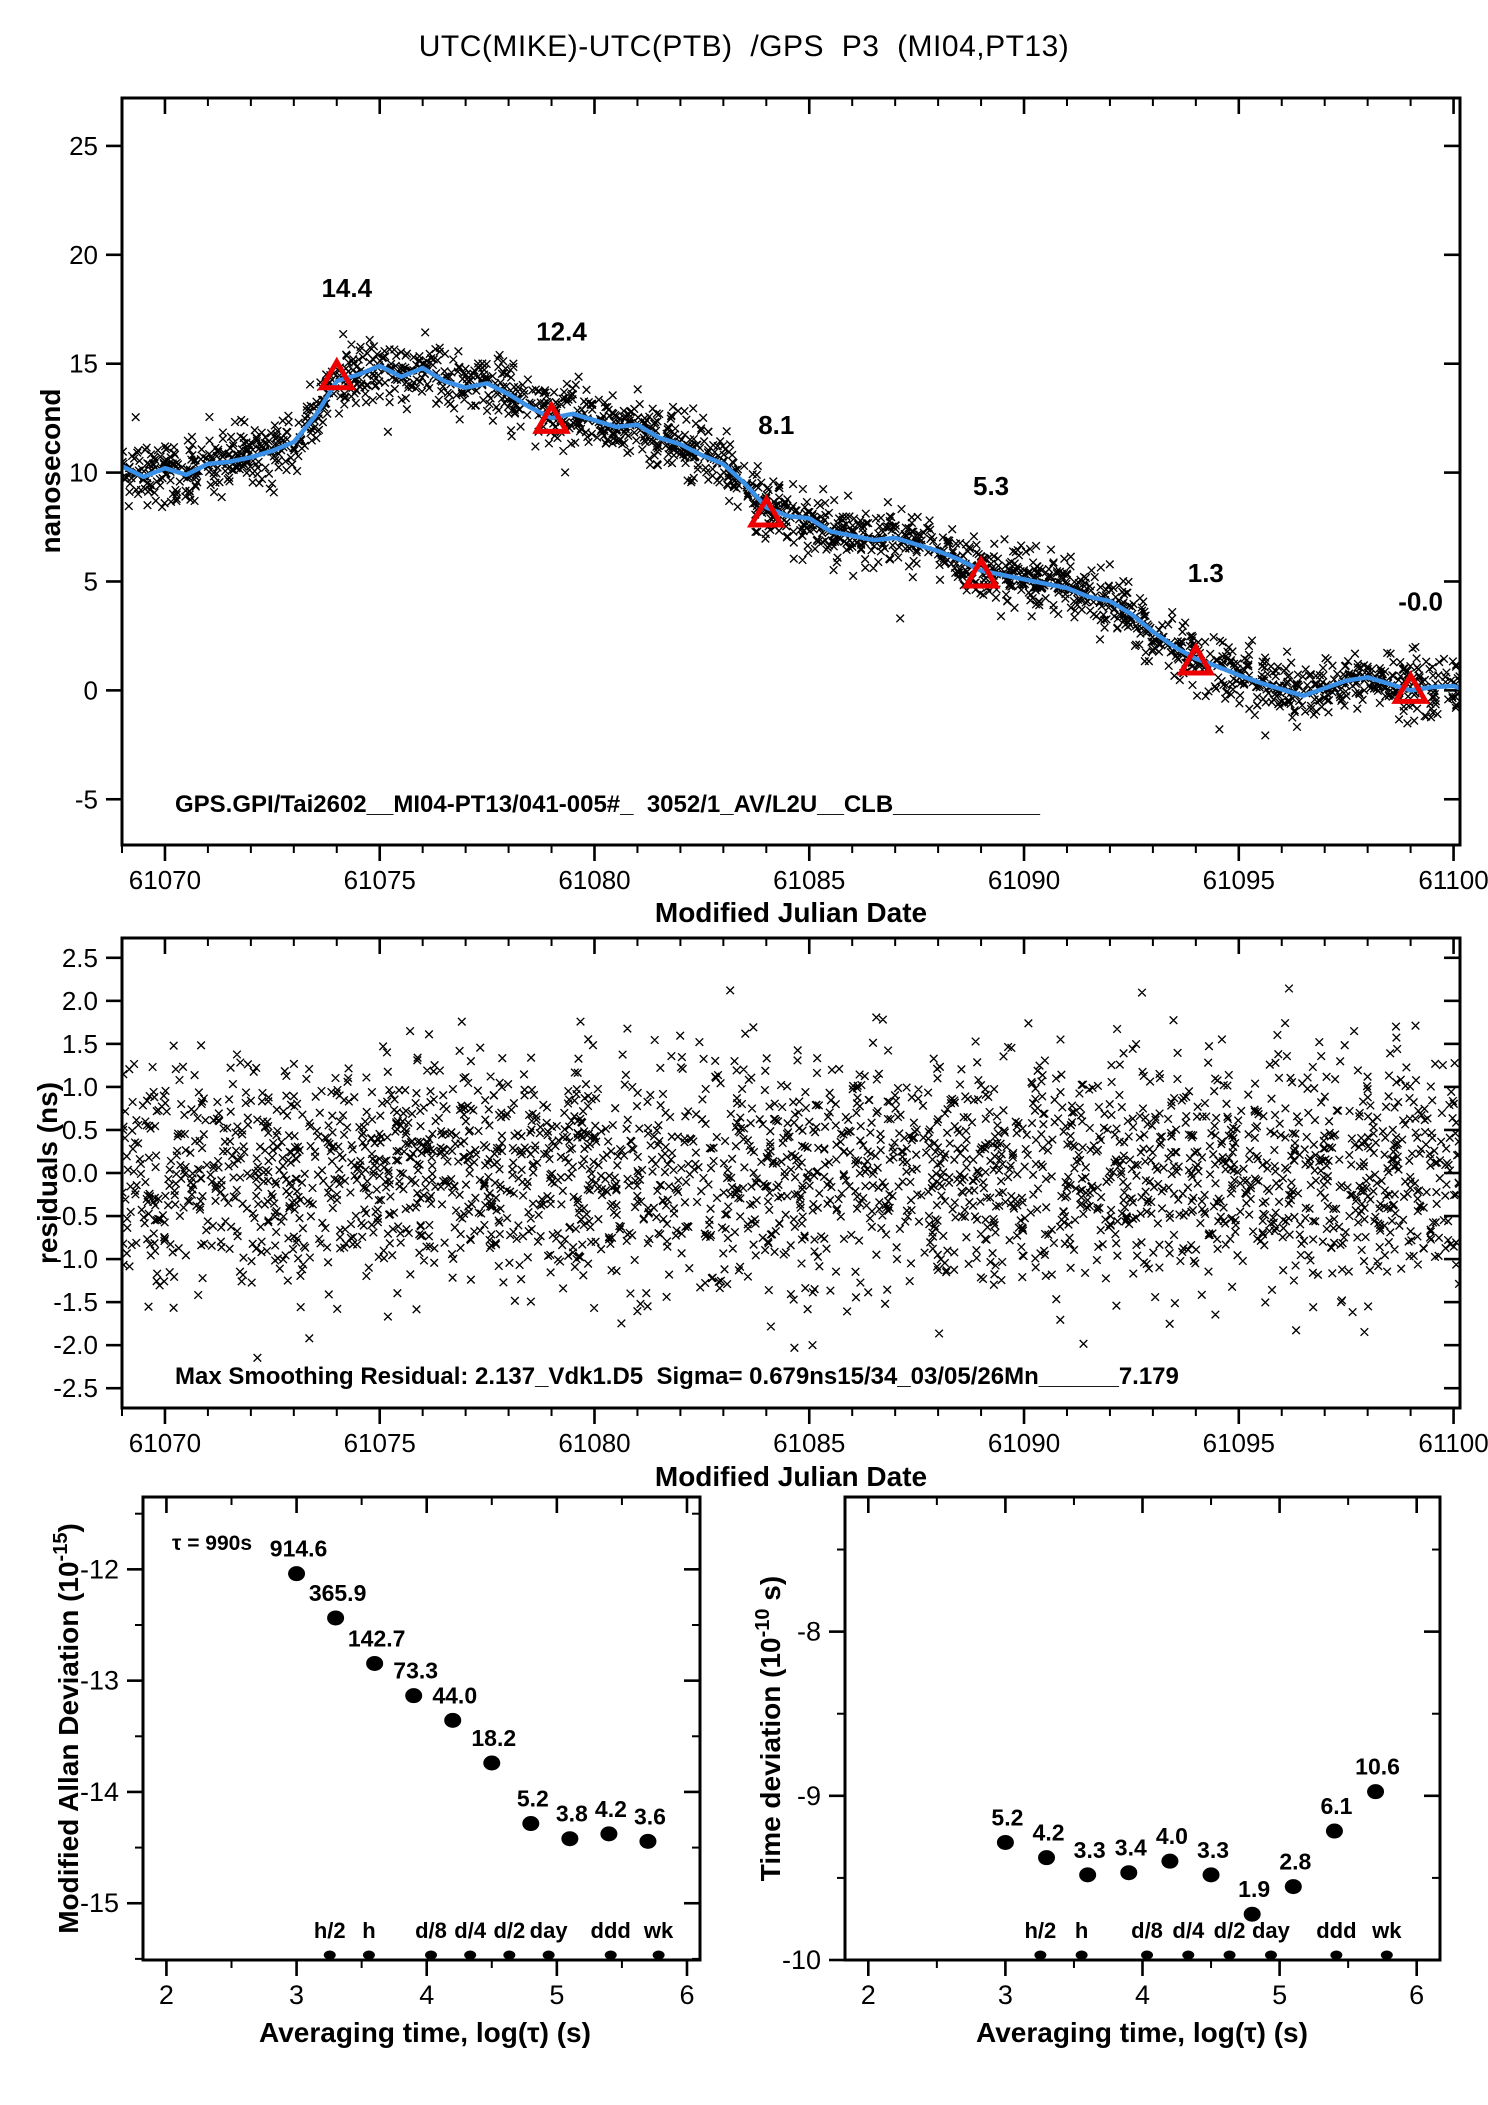  What do you see at coordinates (80, 1130) in the screenshot?
I see `residuals-chart-ytick: 0.5` at bounding box center [80, 1130].